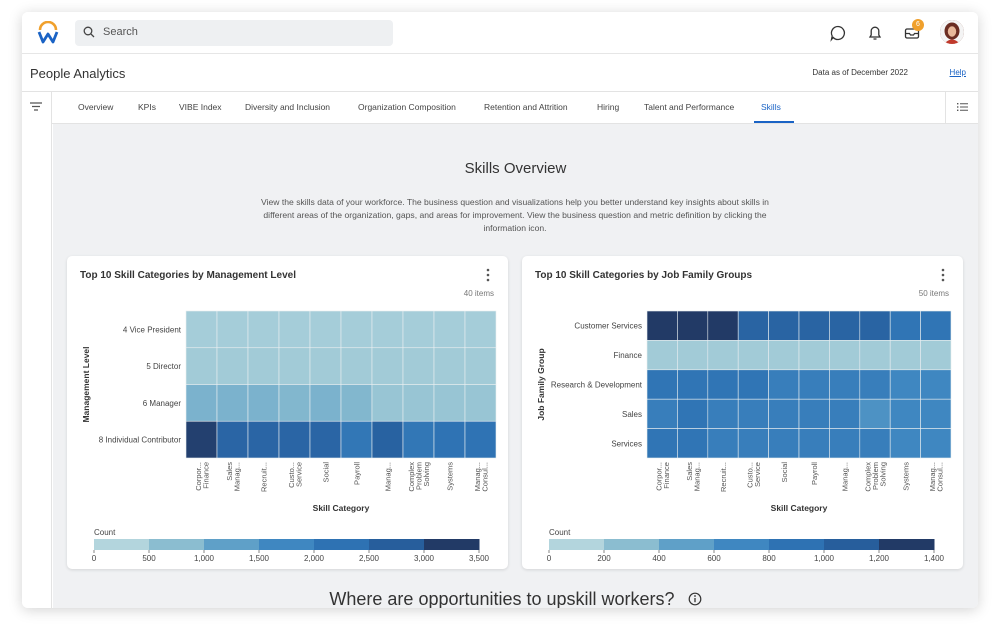 This screenshot has height=642, width=1000. Describe the element at coordinates (48, 33) in the screenshot. I see `workday-logo` at that location.